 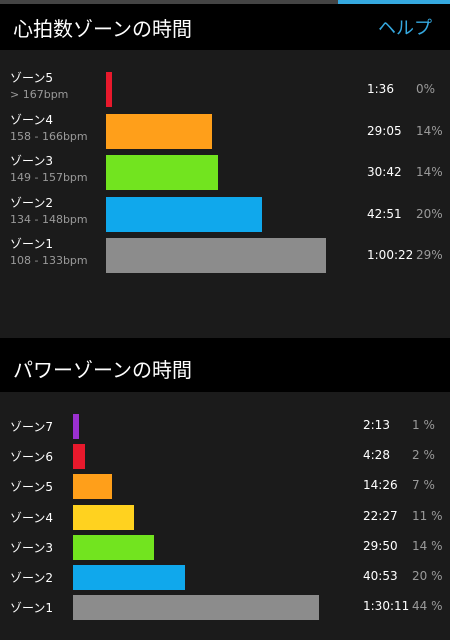 I want to click on hr-zone-name: ゾーン4, so click(x=32, y=119).